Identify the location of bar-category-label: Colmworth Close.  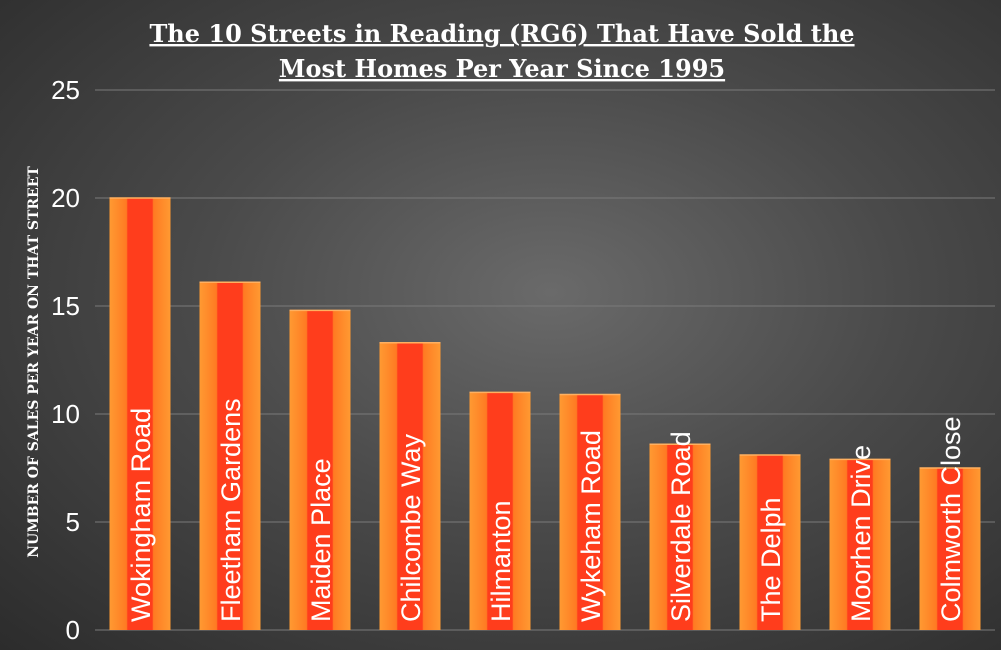
(951, 519).